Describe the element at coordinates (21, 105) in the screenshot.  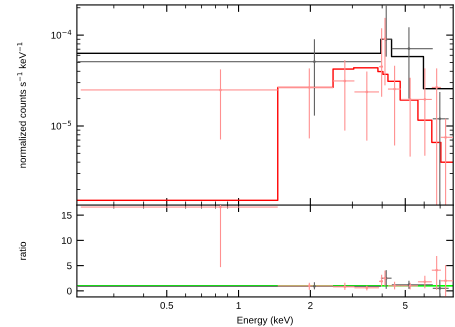
I see `y-axis-title: normalized counts s$^{−1}$ keV$^{−1}$` at that location.